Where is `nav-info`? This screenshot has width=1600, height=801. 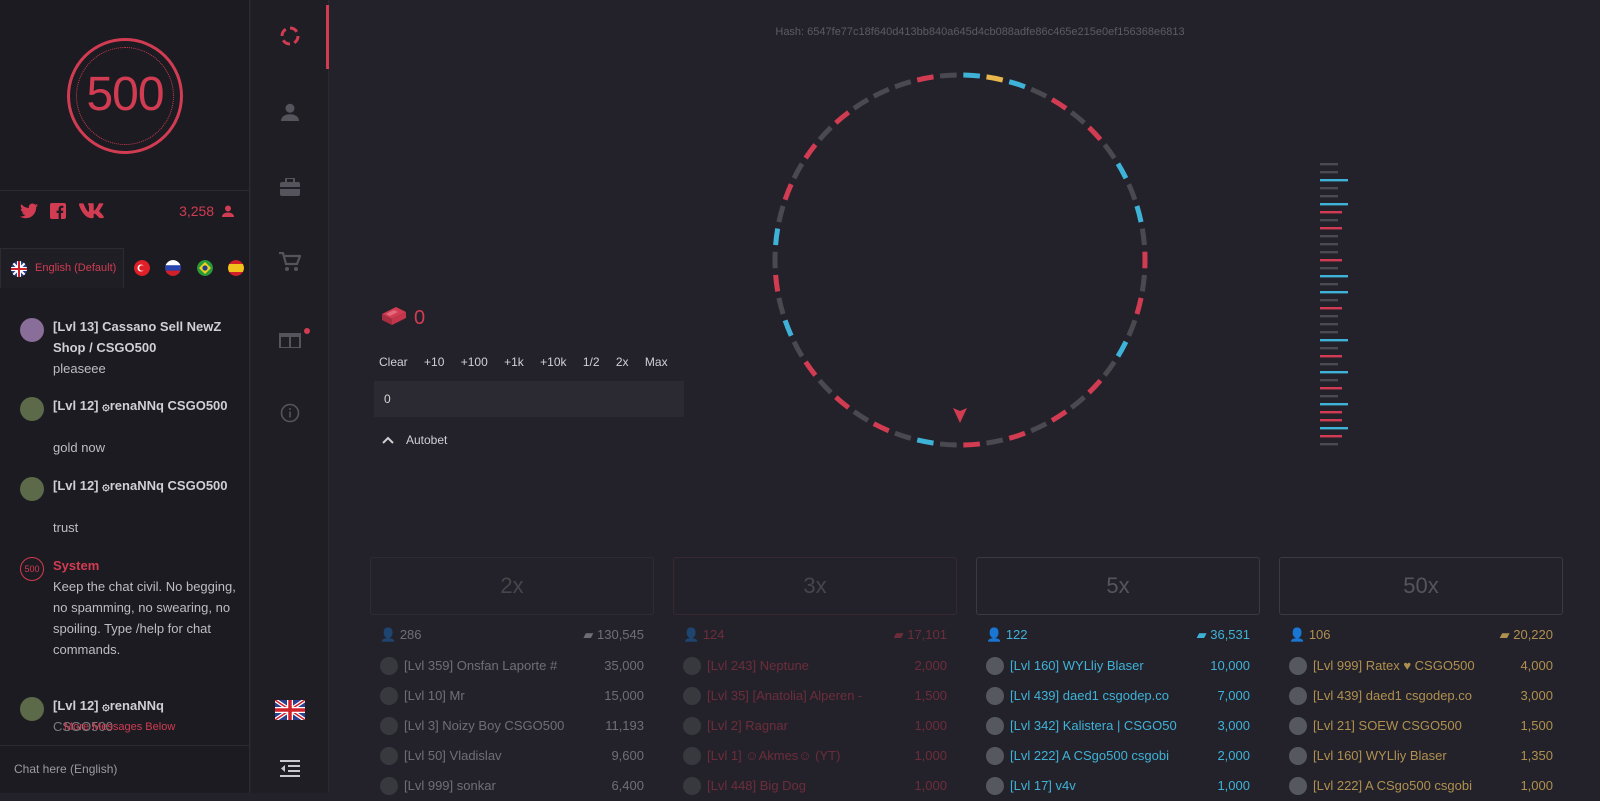
nav-info is located at coordinates (290, 413).